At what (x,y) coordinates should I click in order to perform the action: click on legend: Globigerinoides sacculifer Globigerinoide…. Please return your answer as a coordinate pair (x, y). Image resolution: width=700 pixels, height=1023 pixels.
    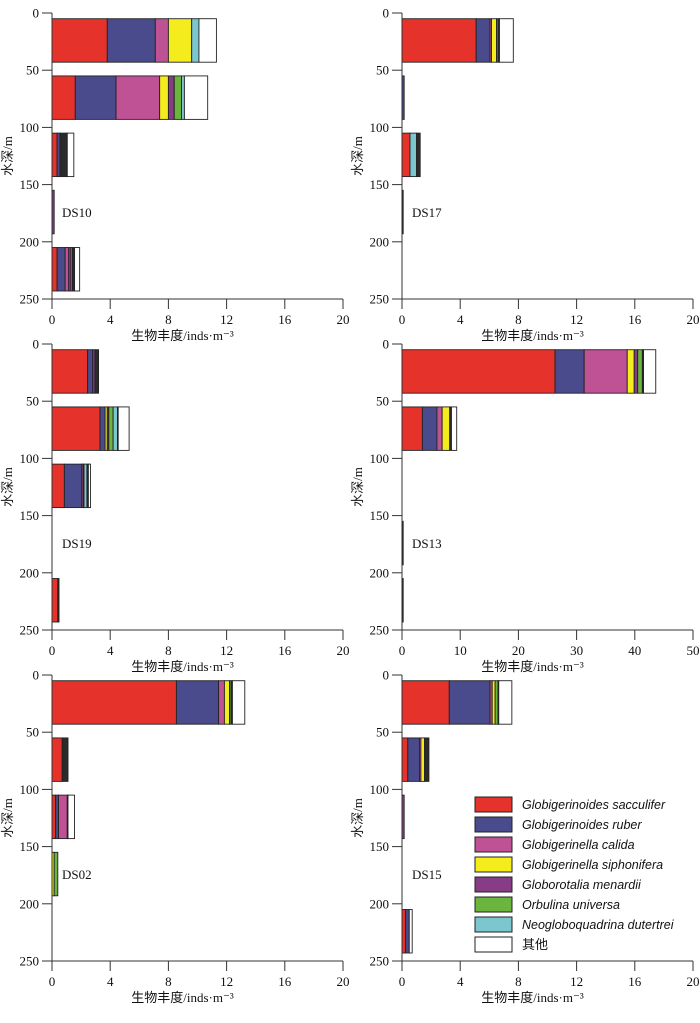
    Looking at the image, I should click on (574, 874).